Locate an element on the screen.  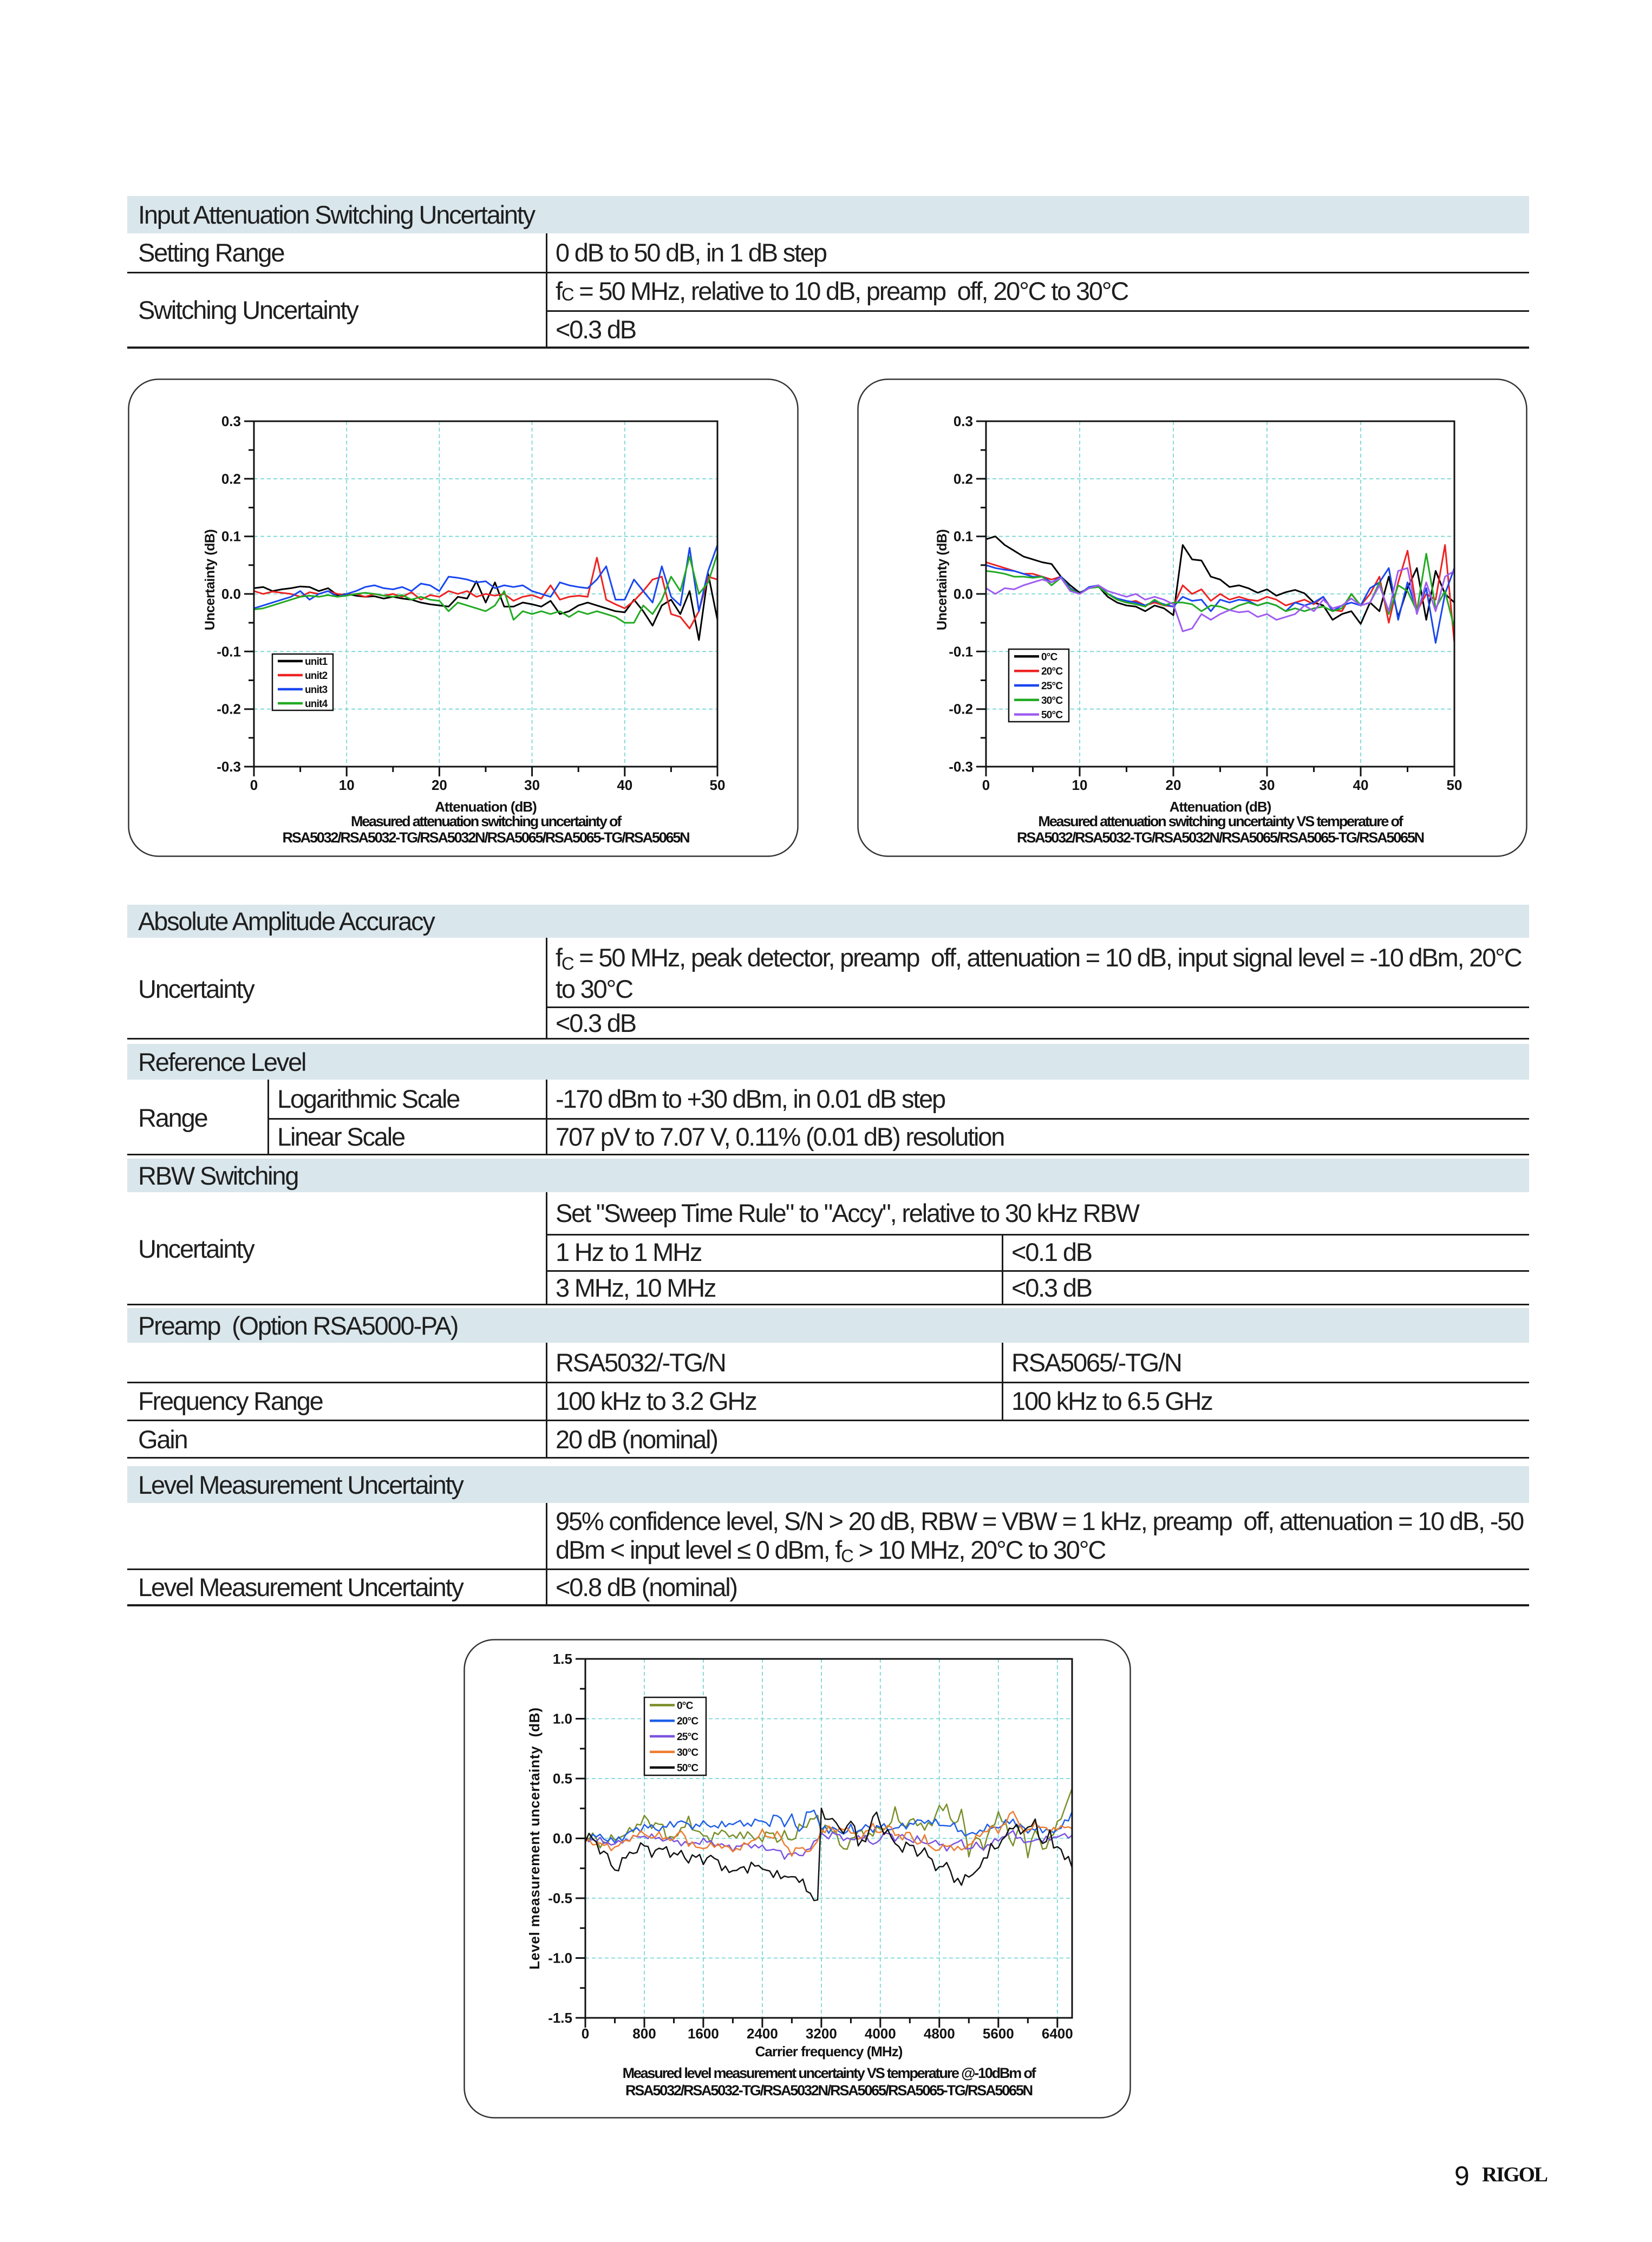
svg-text: -0.5 is located at coordinates (560, 1898).